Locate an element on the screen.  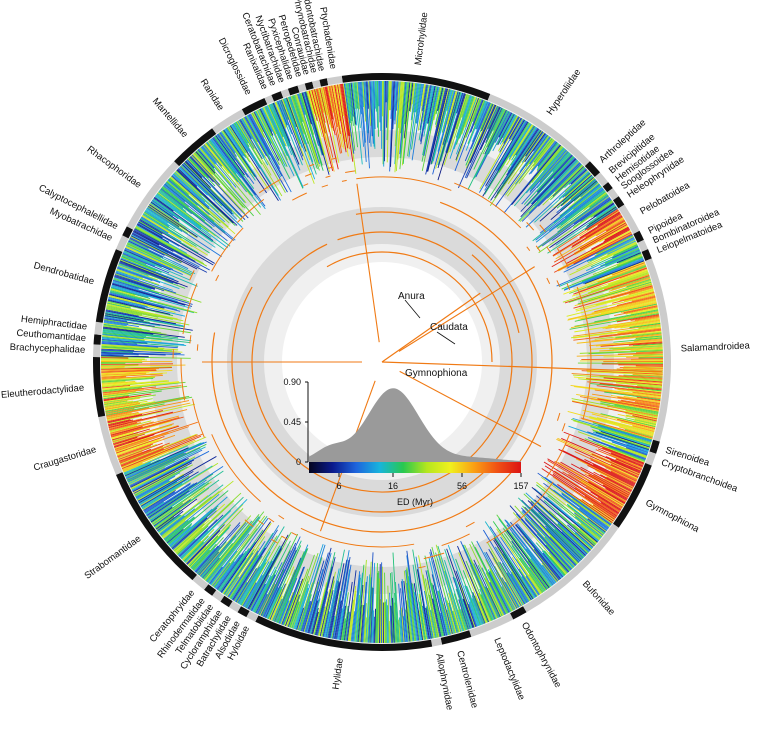
clade-label: Microhylidae is located at coordinates (421, 39).